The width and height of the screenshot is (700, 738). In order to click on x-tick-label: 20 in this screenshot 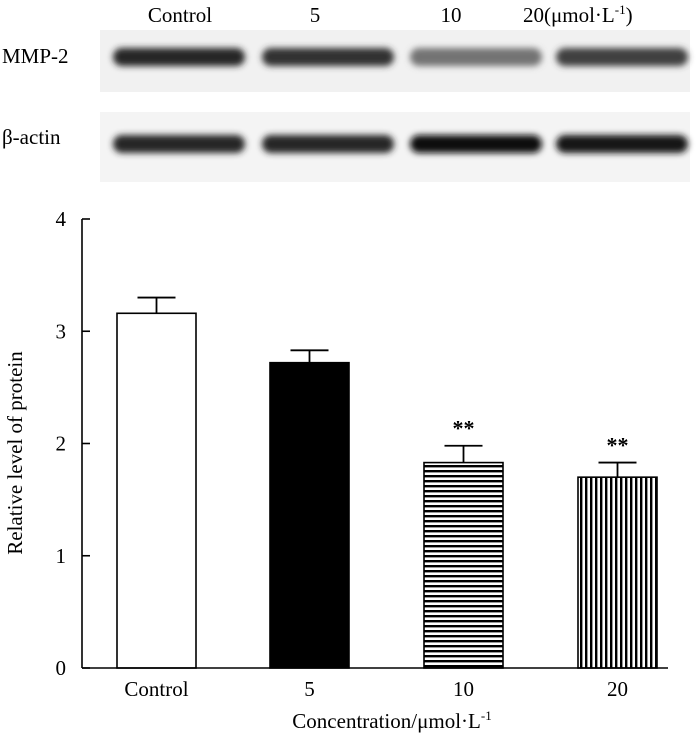, I will do `click(617, 689)`.